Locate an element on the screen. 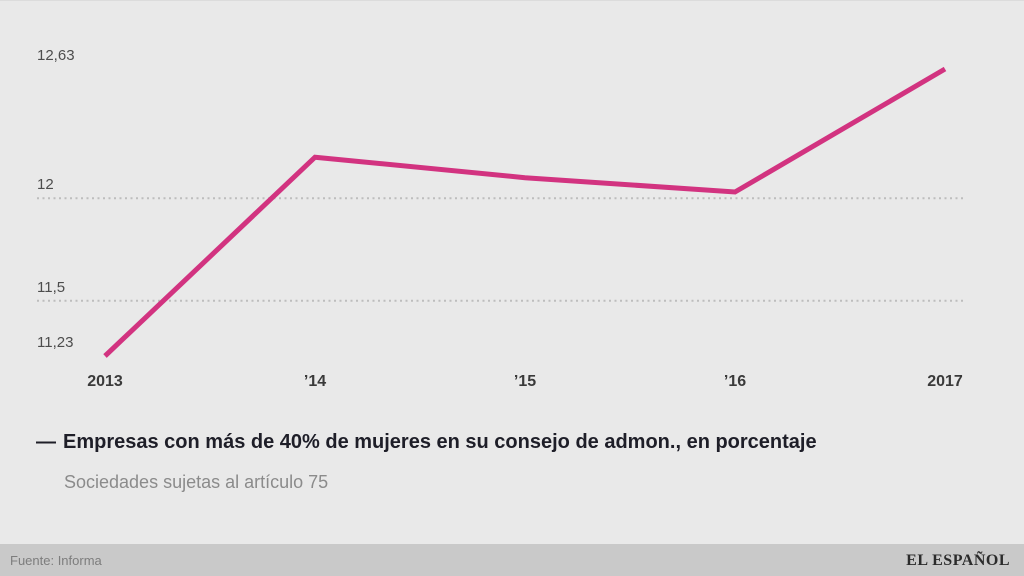 The width and height of the screenshot is (1024, 576). y-tick-label: 11,23 is located at coordinates (55, 342).